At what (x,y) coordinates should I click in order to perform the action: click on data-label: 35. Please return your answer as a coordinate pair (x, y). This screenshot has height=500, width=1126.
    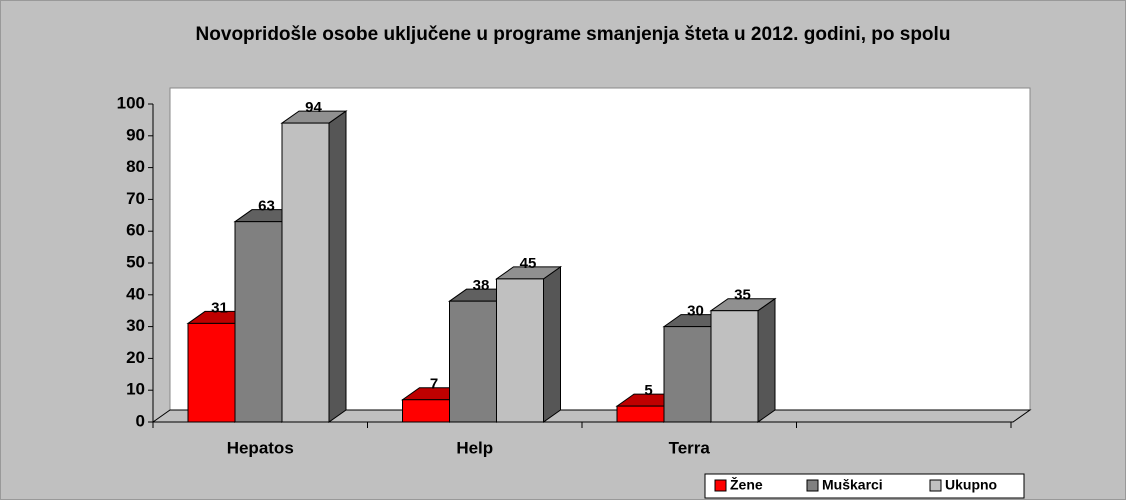
    Looking at the image, I should click on (742, 295).